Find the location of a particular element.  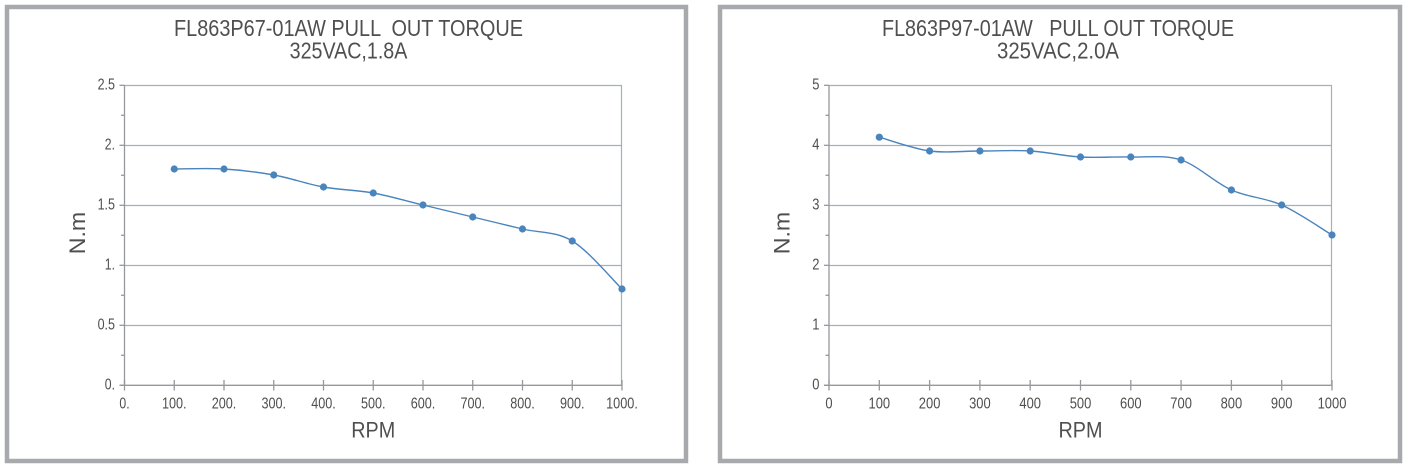

svg-text: 300 is located at coordinates (980, 404).